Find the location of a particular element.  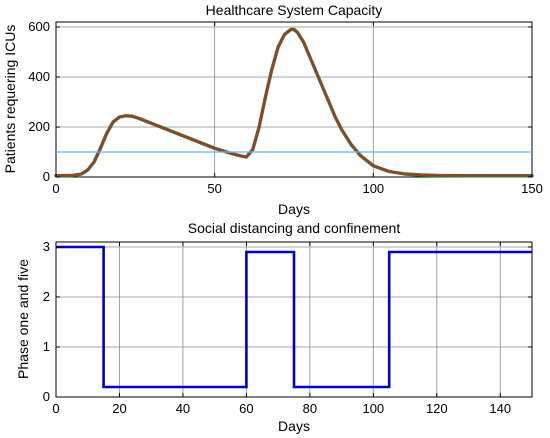

chart-title-top: Healthcare System Capacity is located at coordinates (294, 10).